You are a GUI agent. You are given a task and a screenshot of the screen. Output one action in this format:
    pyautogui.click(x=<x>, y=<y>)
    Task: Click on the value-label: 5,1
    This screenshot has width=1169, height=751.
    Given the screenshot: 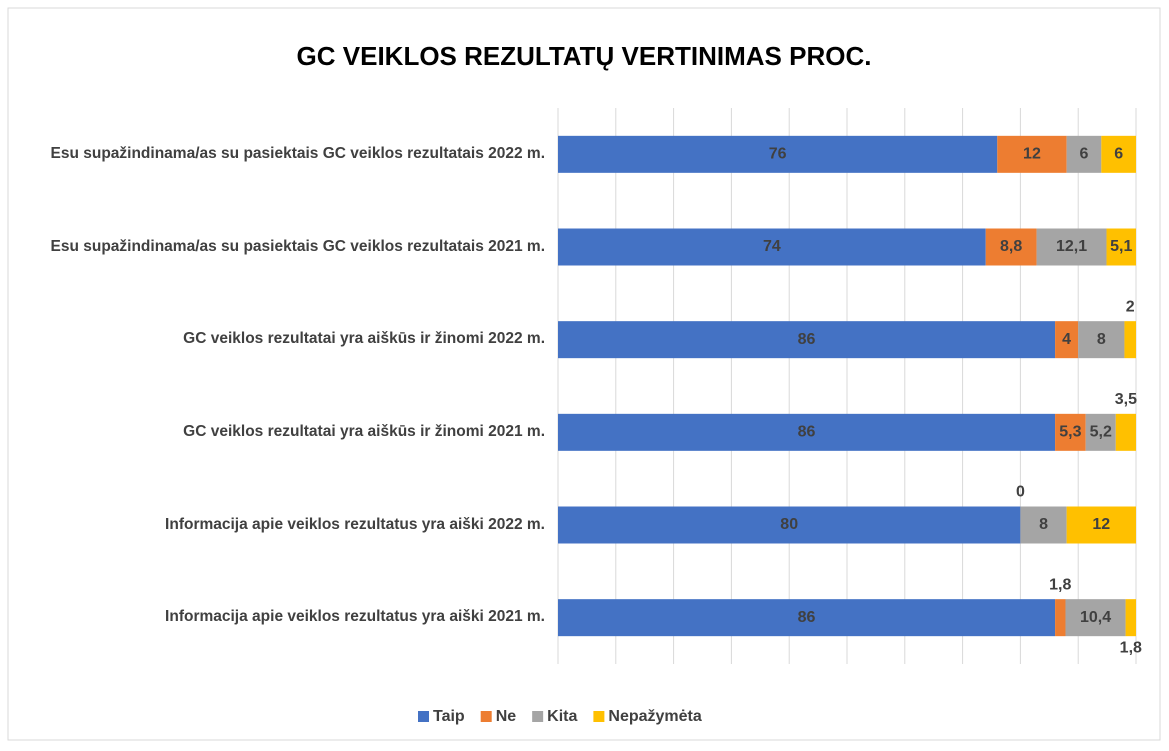 What is the action you would take?
    pyautogui.click(x=1121, y=246)
    